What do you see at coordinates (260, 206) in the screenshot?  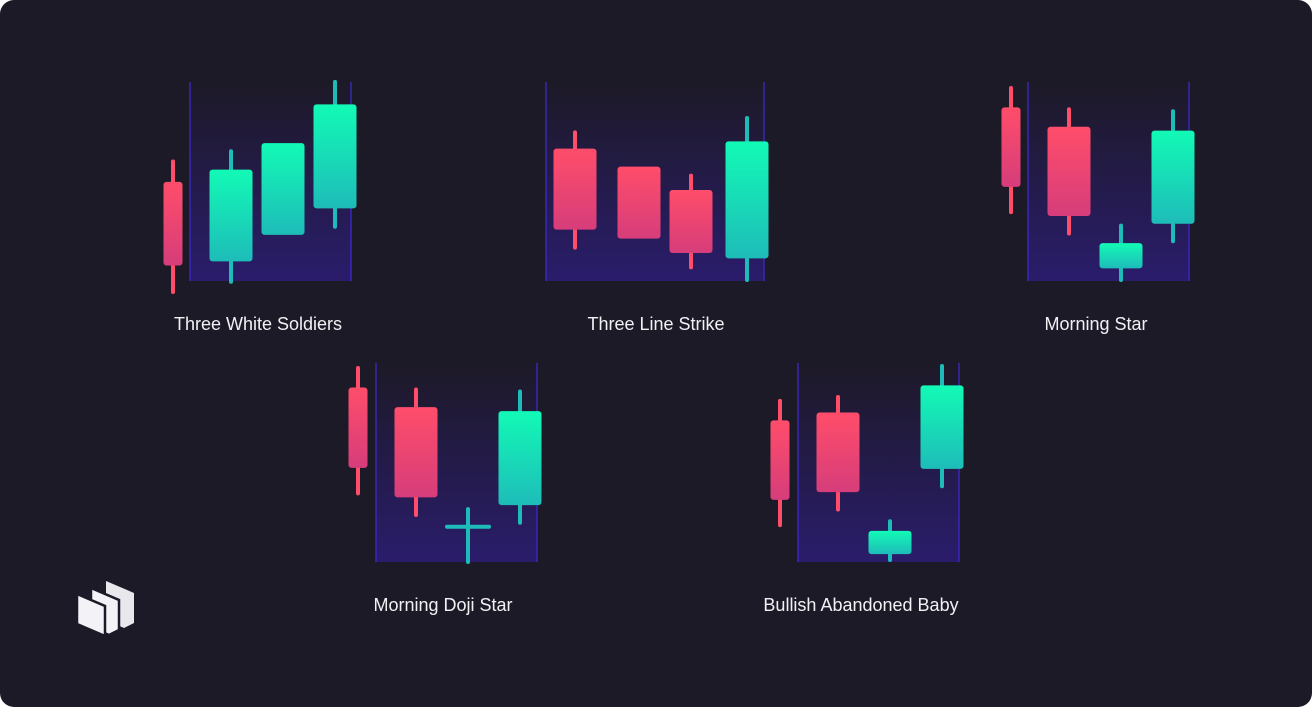 I see `pattern-panel-1: Three White Soldiers` at bounding box center [260, 206].